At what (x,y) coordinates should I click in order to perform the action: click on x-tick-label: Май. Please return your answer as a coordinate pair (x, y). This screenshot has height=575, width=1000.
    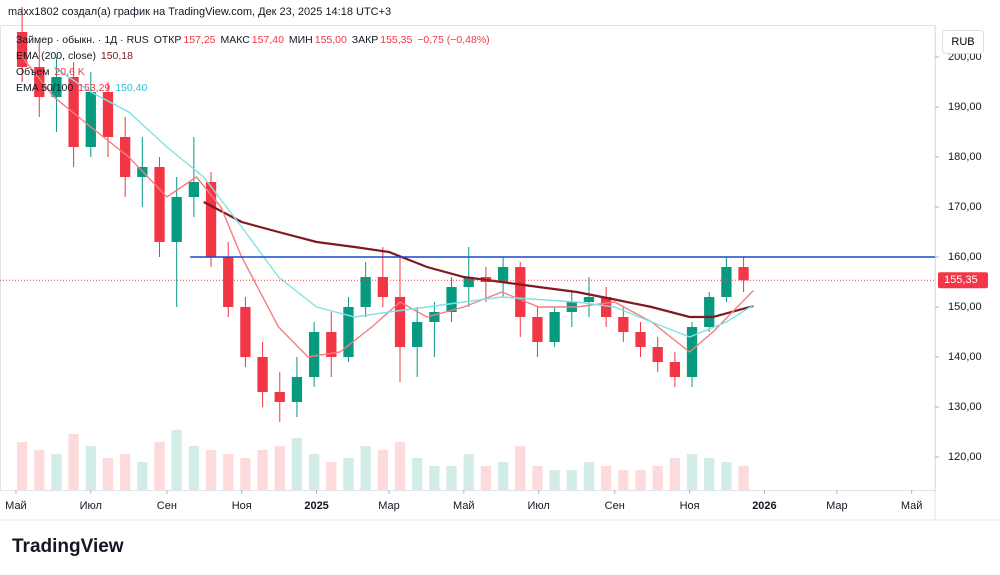
    Looking at the image, I should click on (16, 506).